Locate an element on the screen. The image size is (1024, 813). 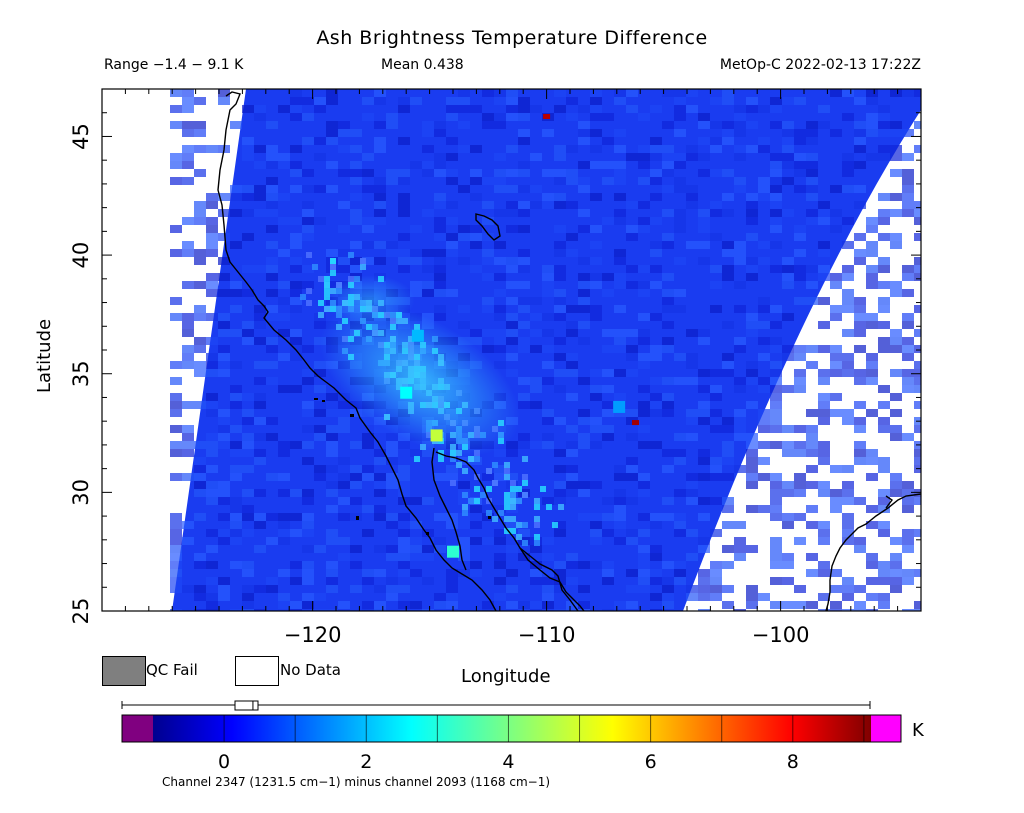
colorbar-tick-labels: 0 2 4 6 8 is located at coordinates (508, 762).